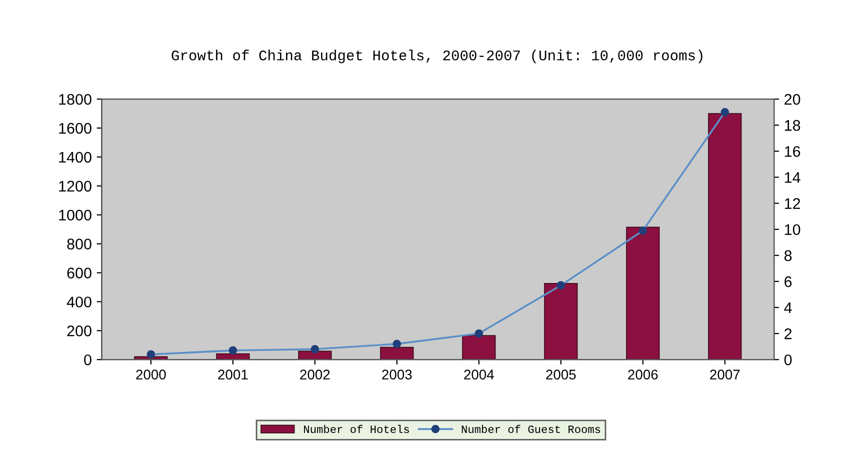  I want to click on y2-tick-label: 0, so click(788, 360).